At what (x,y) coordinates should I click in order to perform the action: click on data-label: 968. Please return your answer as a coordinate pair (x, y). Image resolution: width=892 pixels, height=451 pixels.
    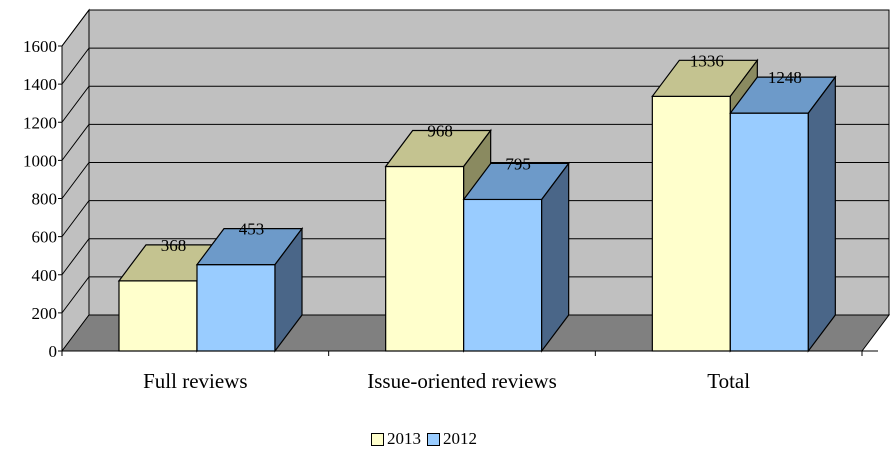
    Looking at the image, I should click on (440, 130).